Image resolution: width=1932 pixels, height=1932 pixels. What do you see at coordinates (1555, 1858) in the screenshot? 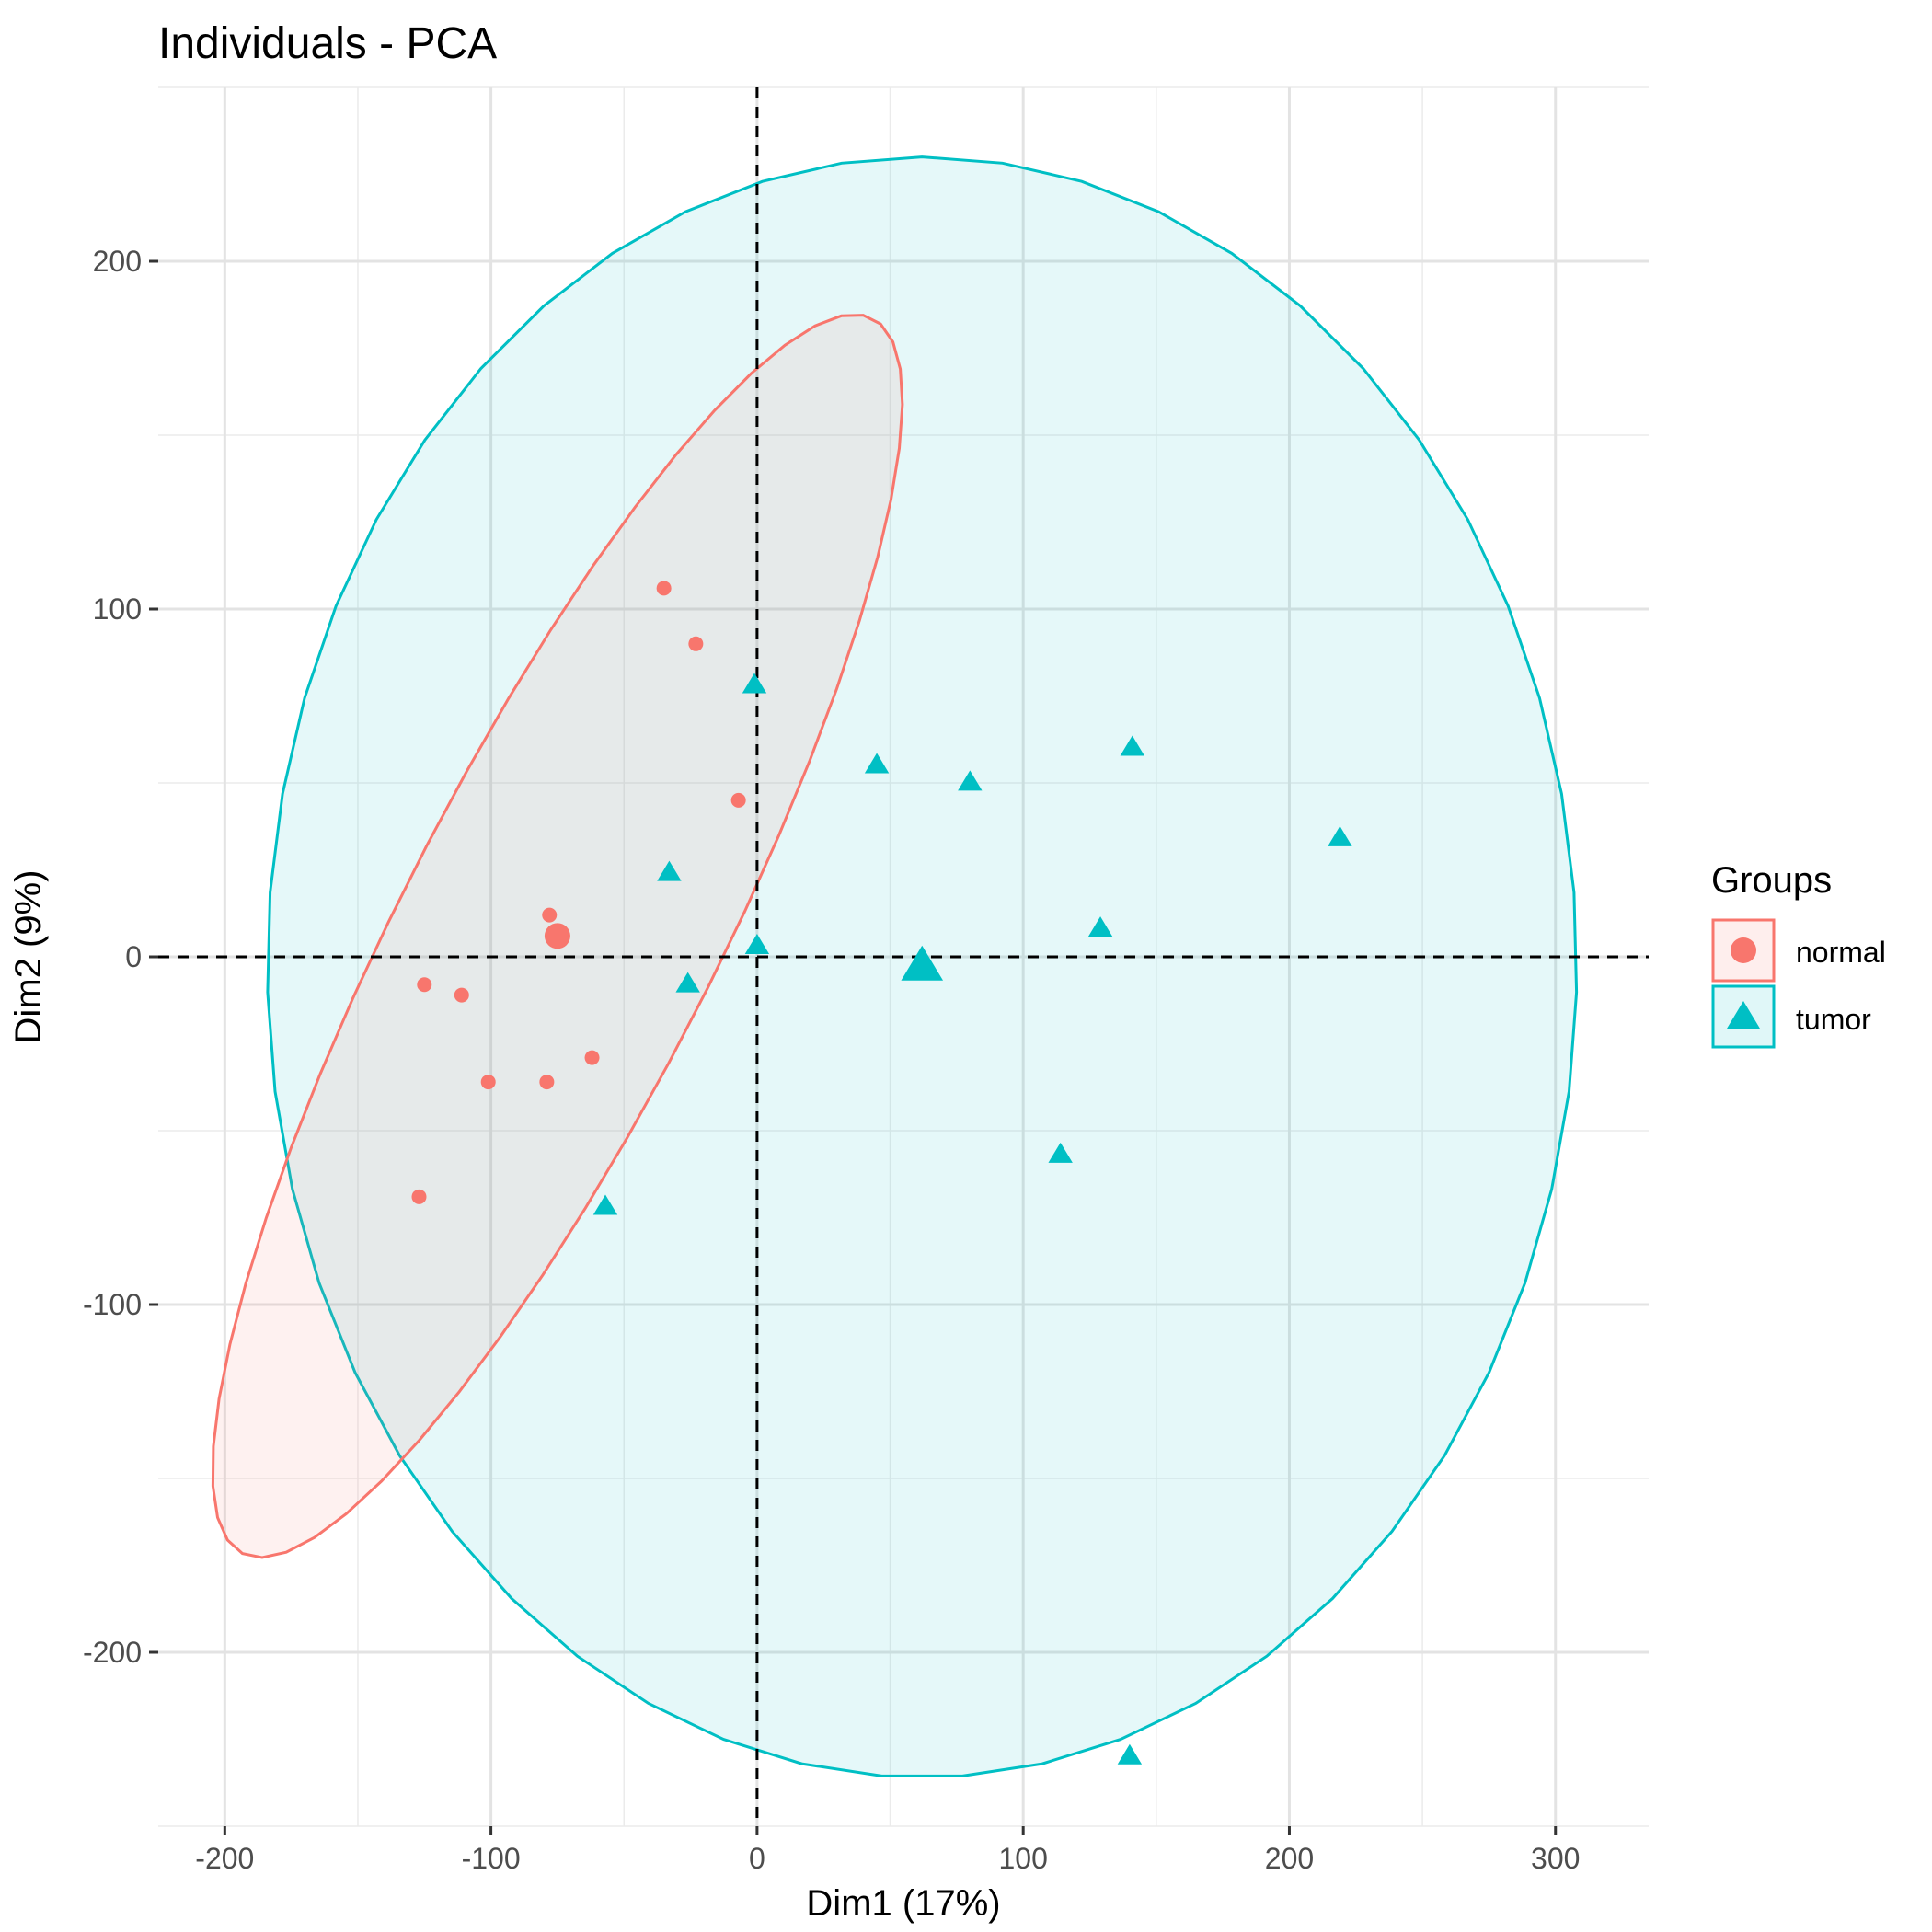
I see `x-tick-label: 300` at bounding box center [1555, 1858].